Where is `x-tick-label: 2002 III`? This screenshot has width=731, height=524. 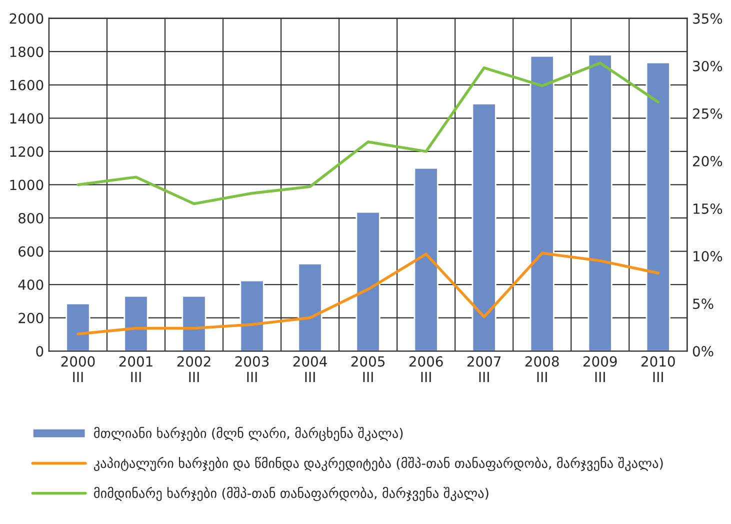 x-tick-label: 2002 III is located at coordinates (193, 369).